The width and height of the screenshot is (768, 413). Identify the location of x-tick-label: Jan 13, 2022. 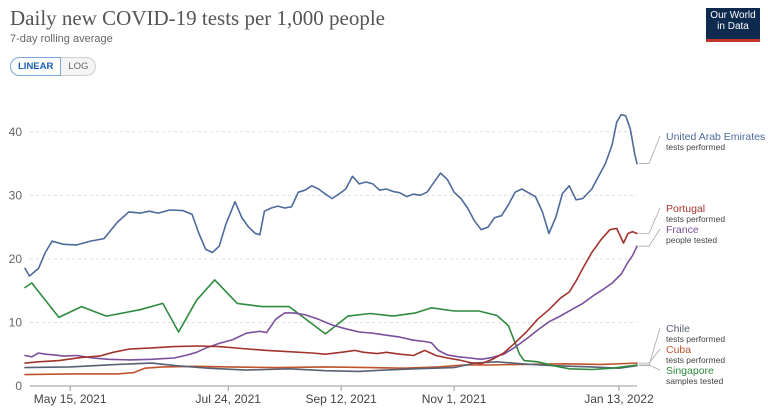
(619, 399).